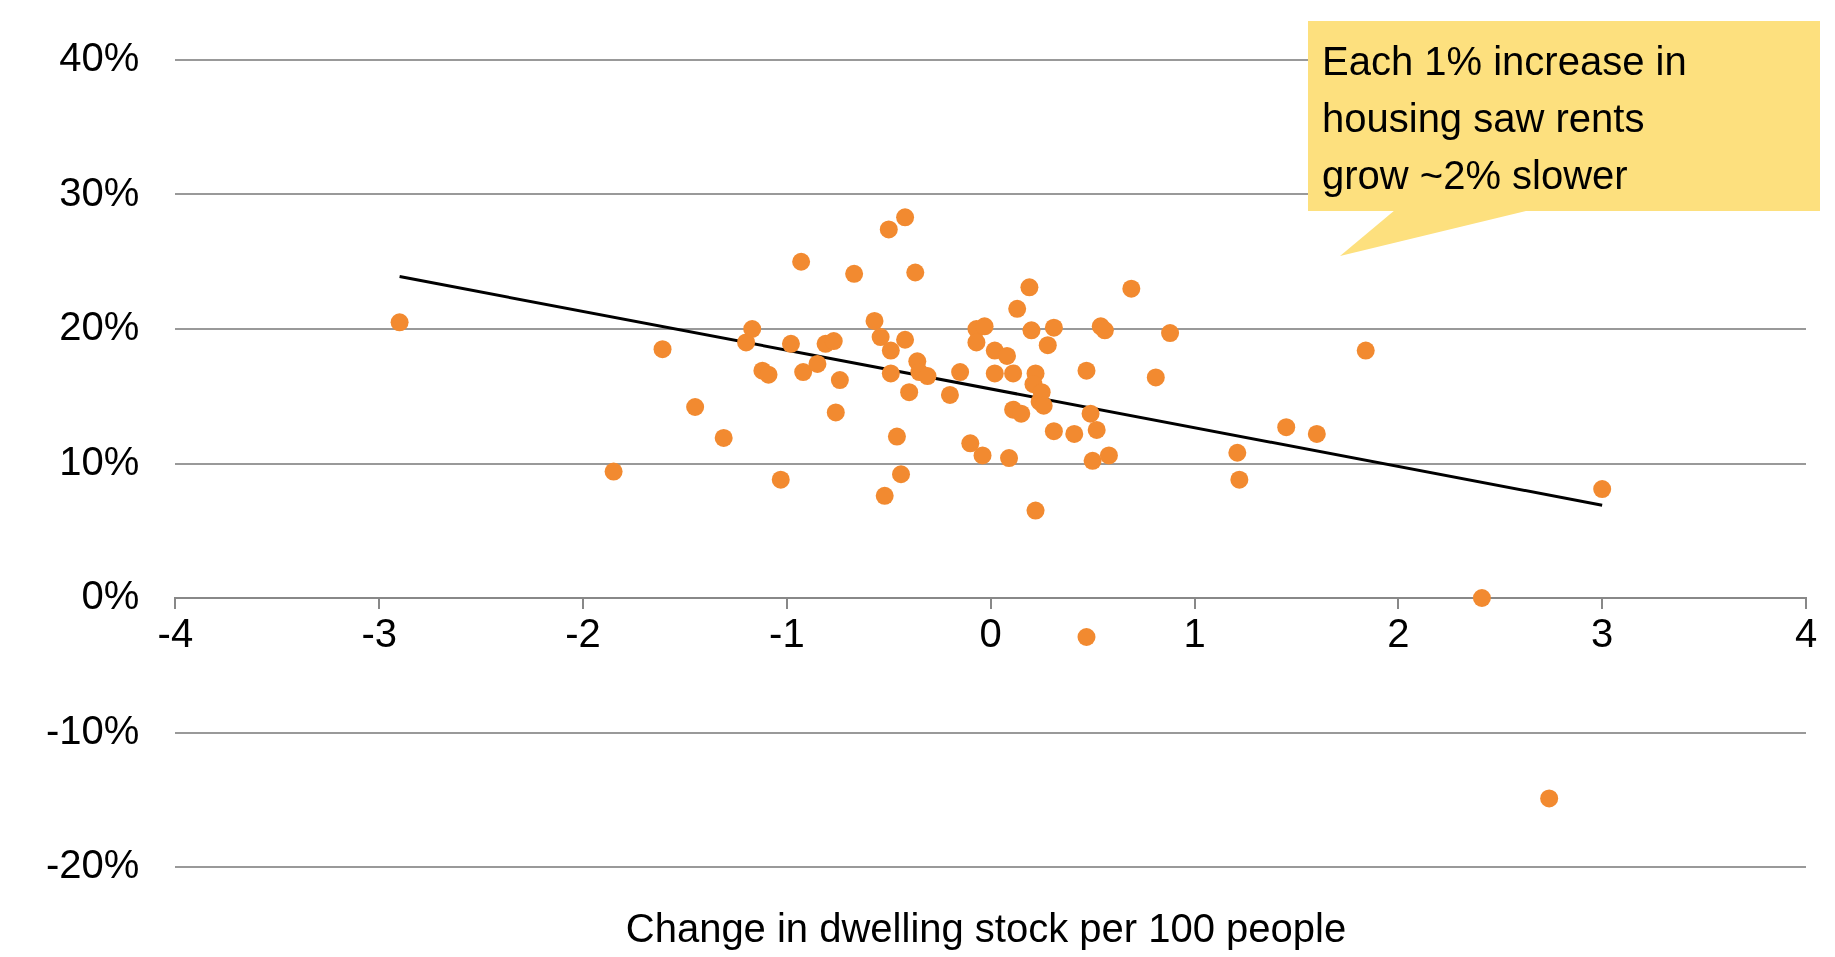 The height and width of the screenshot is (957, 1835). I want to click on y-tick-label: 10%, so click(99, 460).